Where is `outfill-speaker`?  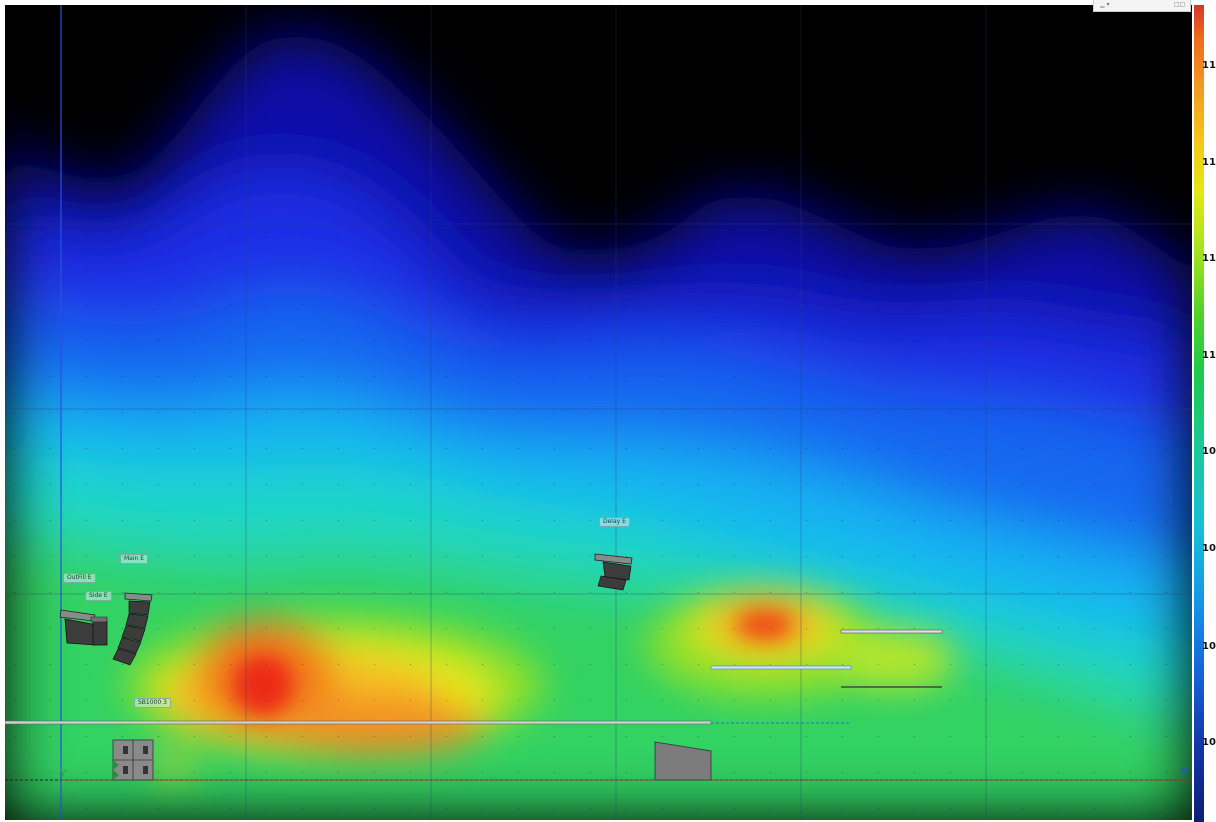
outfill-speaker is located at coordinates (83, 627).